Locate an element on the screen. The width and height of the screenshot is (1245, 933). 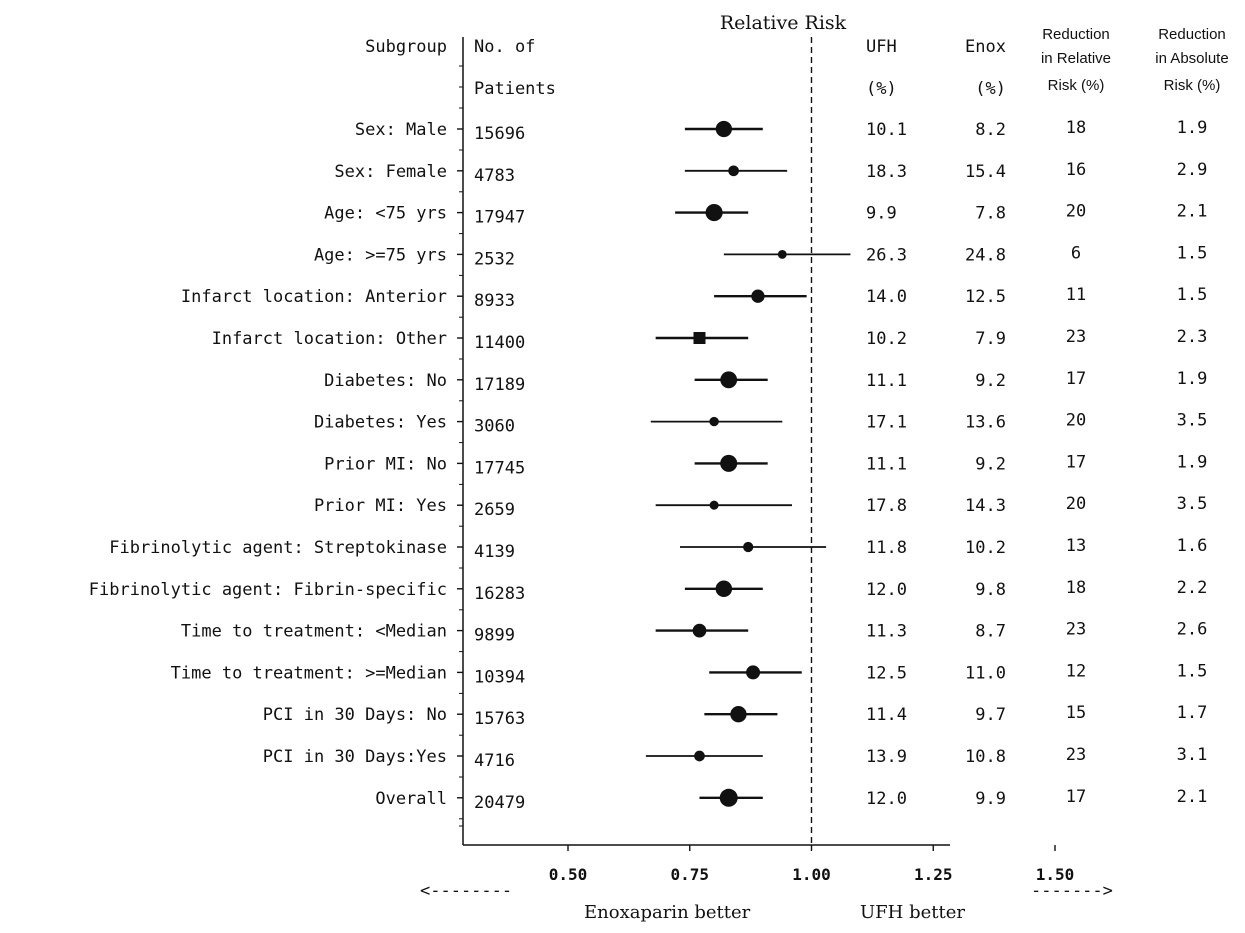
patients-count: 20479 is located at coordinates (499, 803).